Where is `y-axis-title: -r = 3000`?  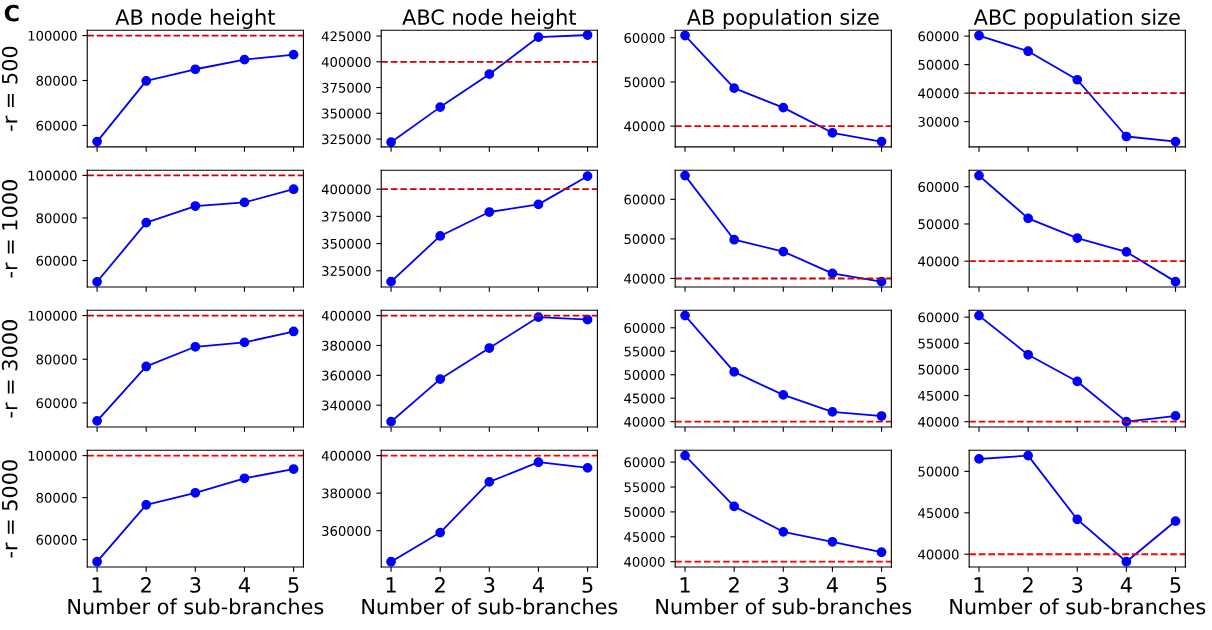 y-axis-title: -r = 3000 is located at coordinates (9, 369).